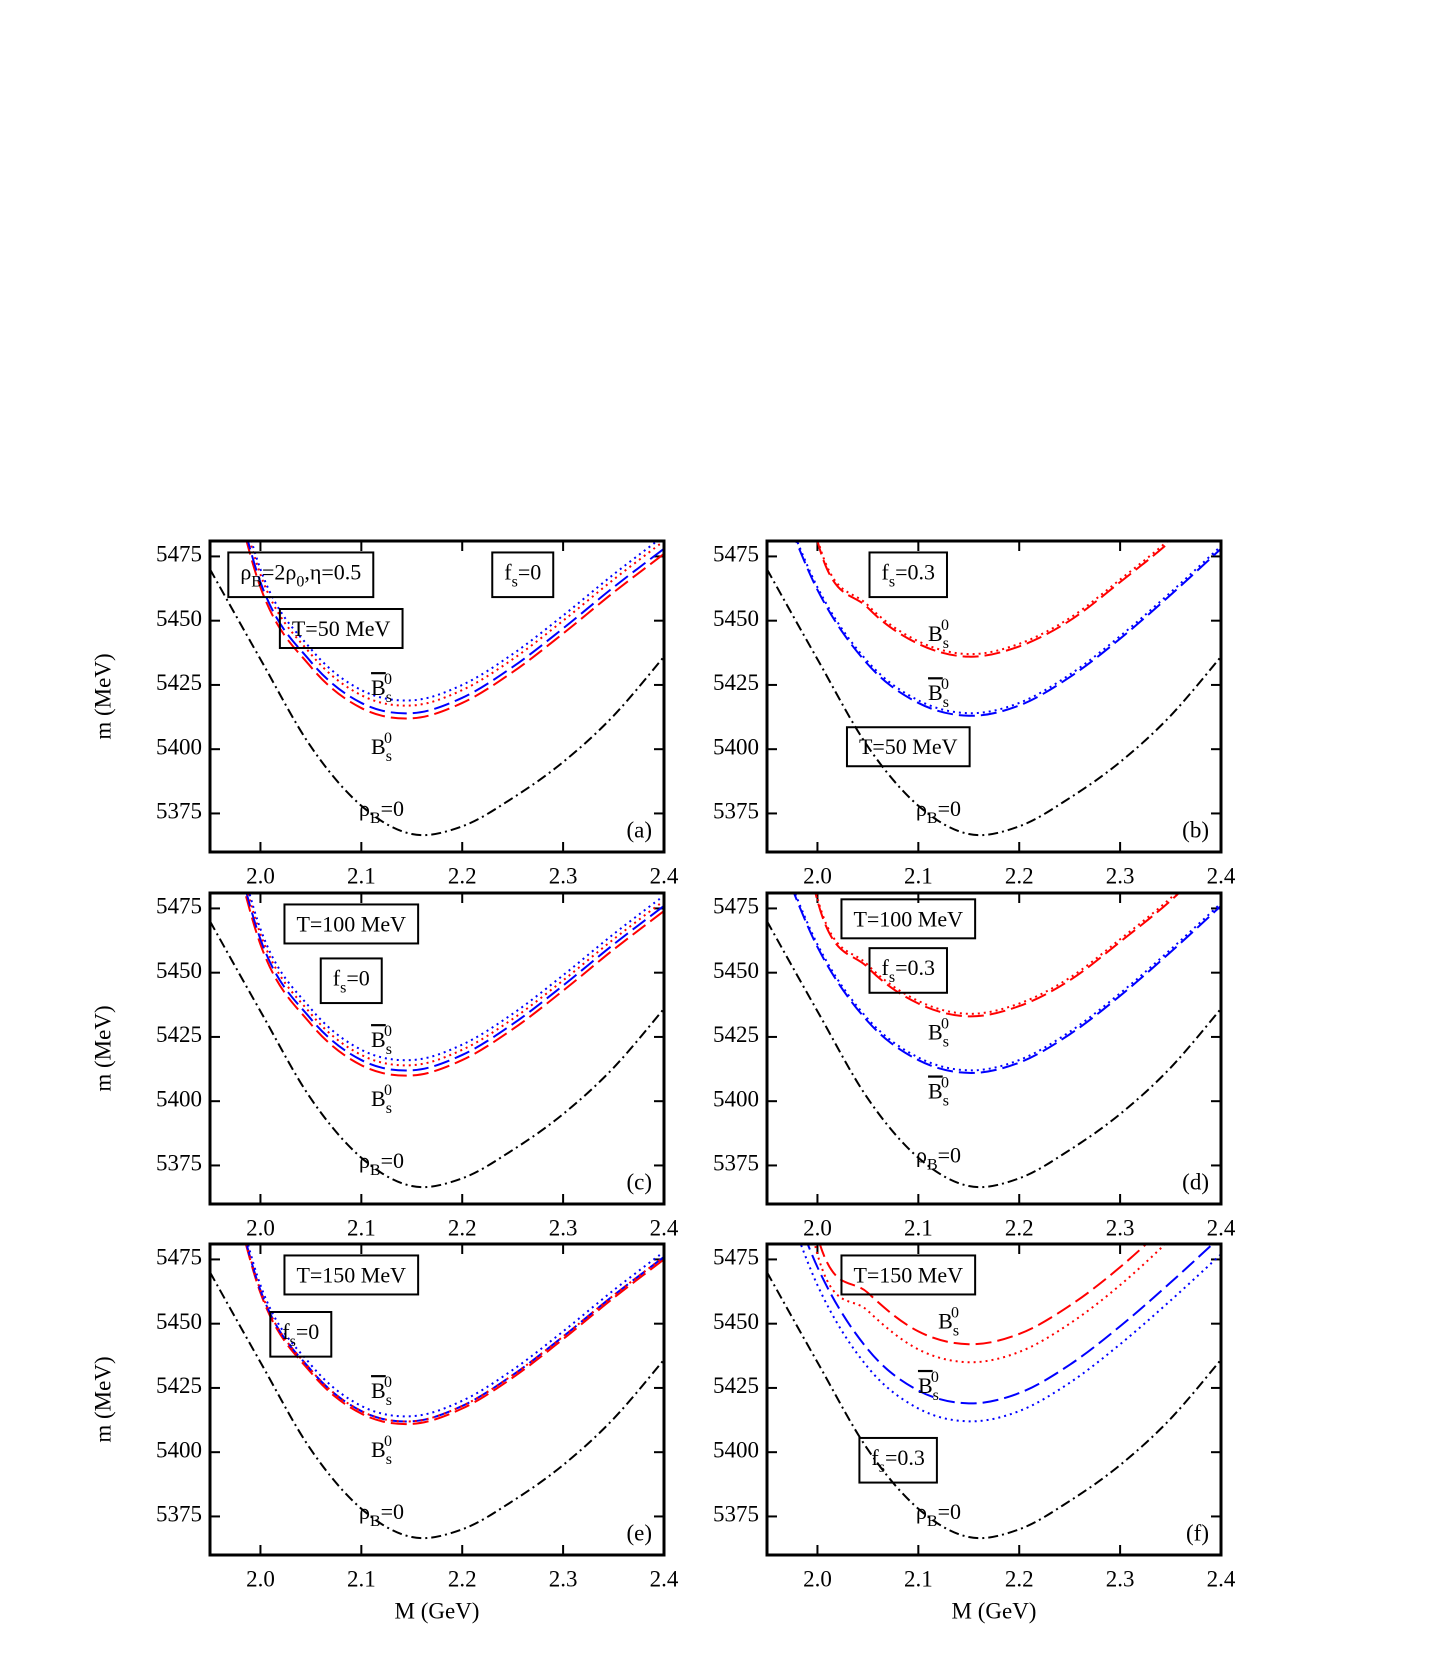  I want to click on annotation-part: T=150 MeV, so click(908, 1274).